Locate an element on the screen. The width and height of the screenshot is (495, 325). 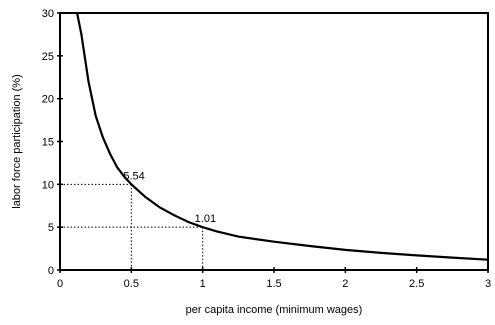
data-label: 1.01 is located at coordinates (205, 219).